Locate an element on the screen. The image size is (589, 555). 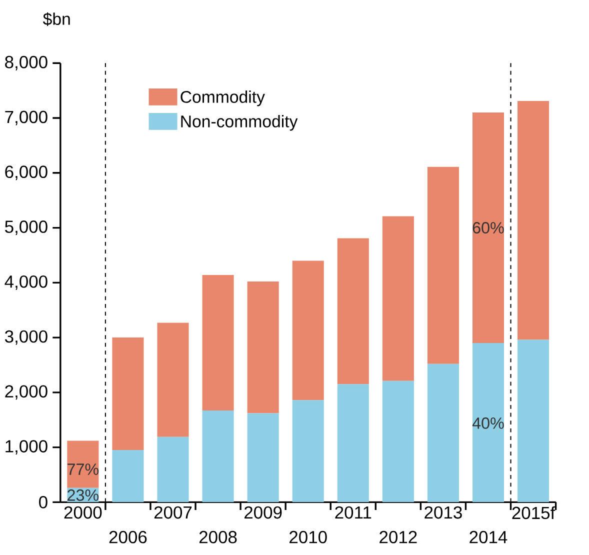
y-tick-label: 0 is located at coordinates (43, 502).